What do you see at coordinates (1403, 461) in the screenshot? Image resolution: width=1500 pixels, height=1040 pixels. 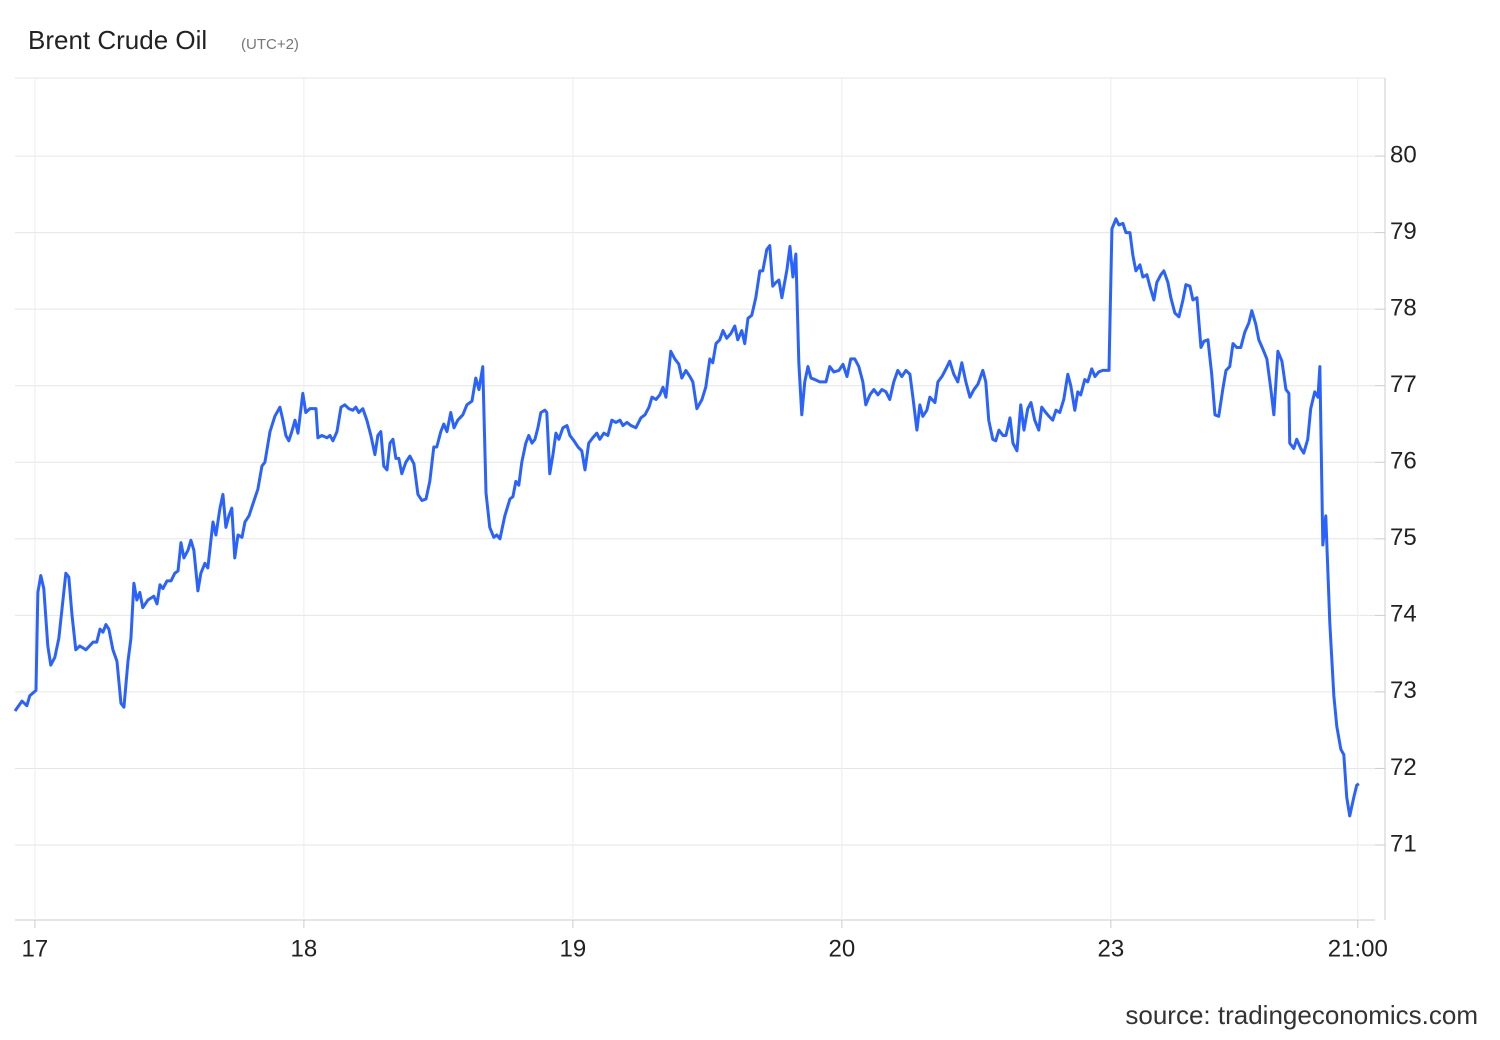 I see `y-tick-label: 76` at bounding box center [1403, 461].